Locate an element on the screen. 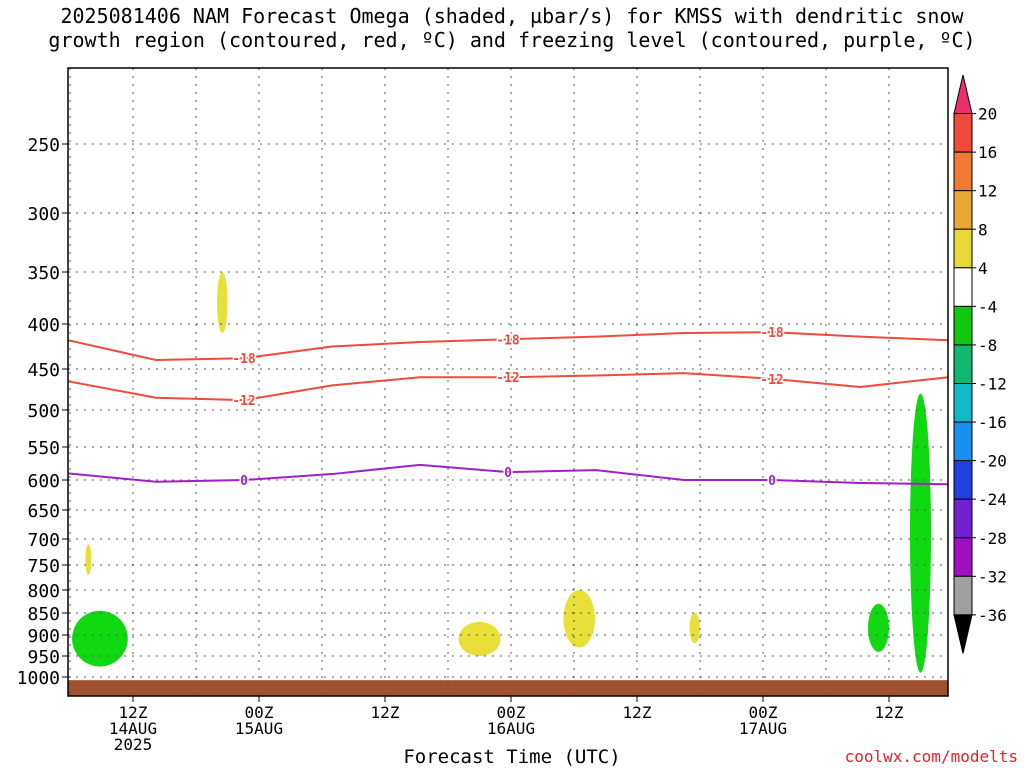 This screenshot has width=1024, height=768. colorbar-label-9: -20 is located at coordinates (992, 461).